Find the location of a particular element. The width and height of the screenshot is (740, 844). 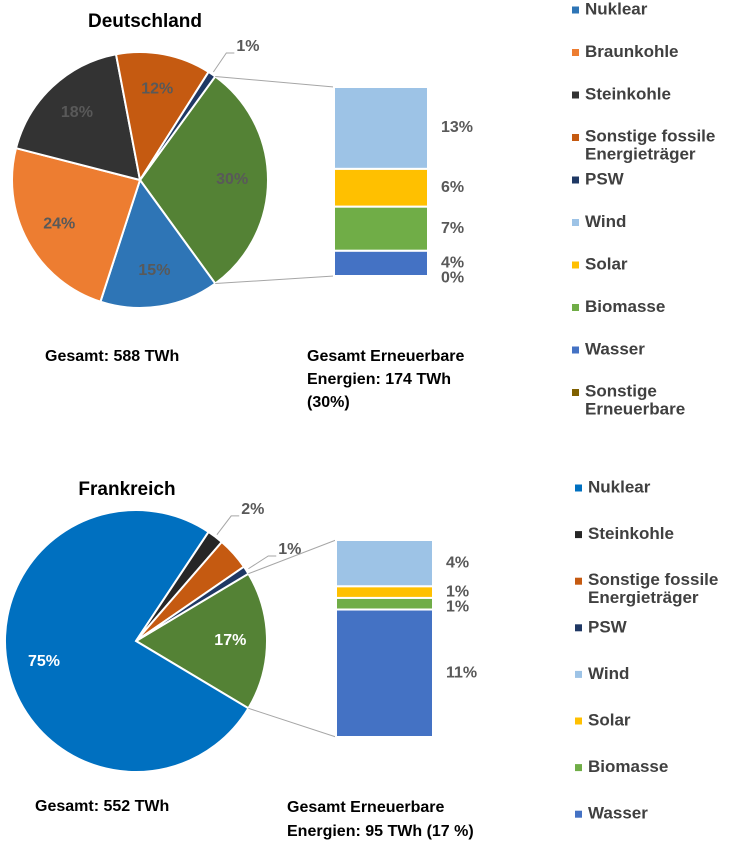

pie-label: 15% is located at coordinates (154, 270).